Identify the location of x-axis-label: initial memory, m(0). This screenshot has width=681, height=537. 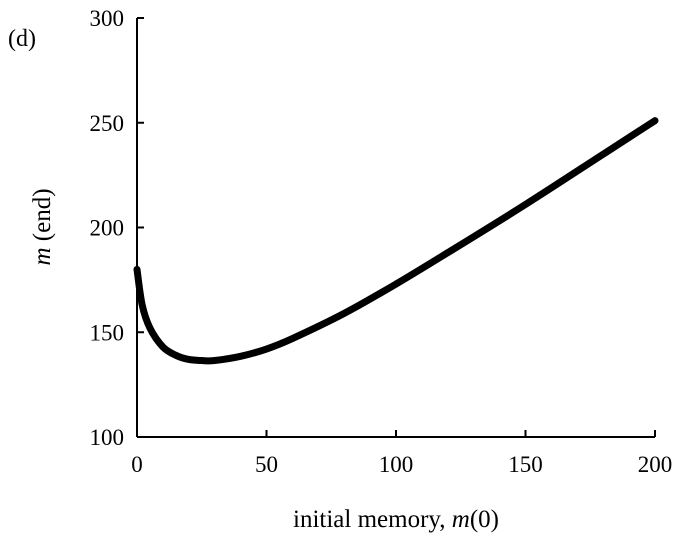
(396, 519).